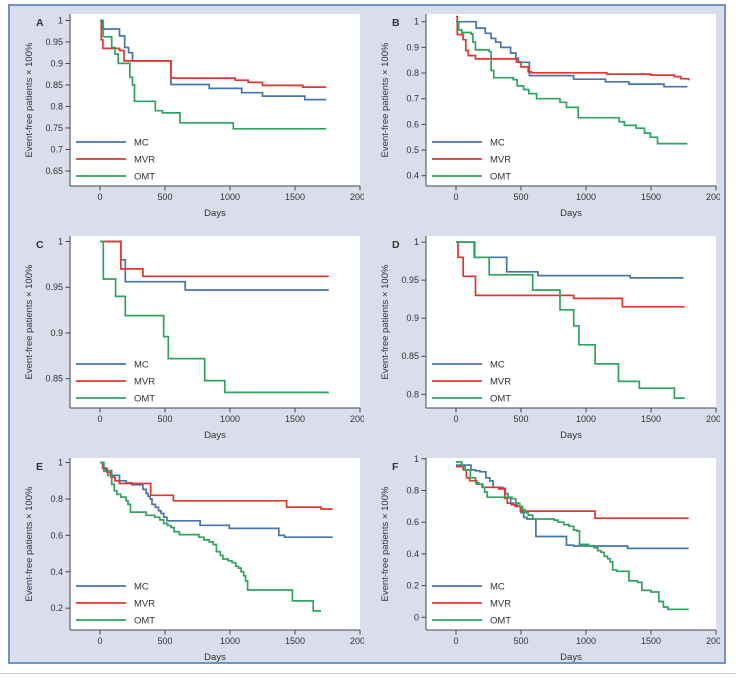  Describe the element at coordinates (39, 467) in the screenshot. I see `panel-letter: E` at that location.